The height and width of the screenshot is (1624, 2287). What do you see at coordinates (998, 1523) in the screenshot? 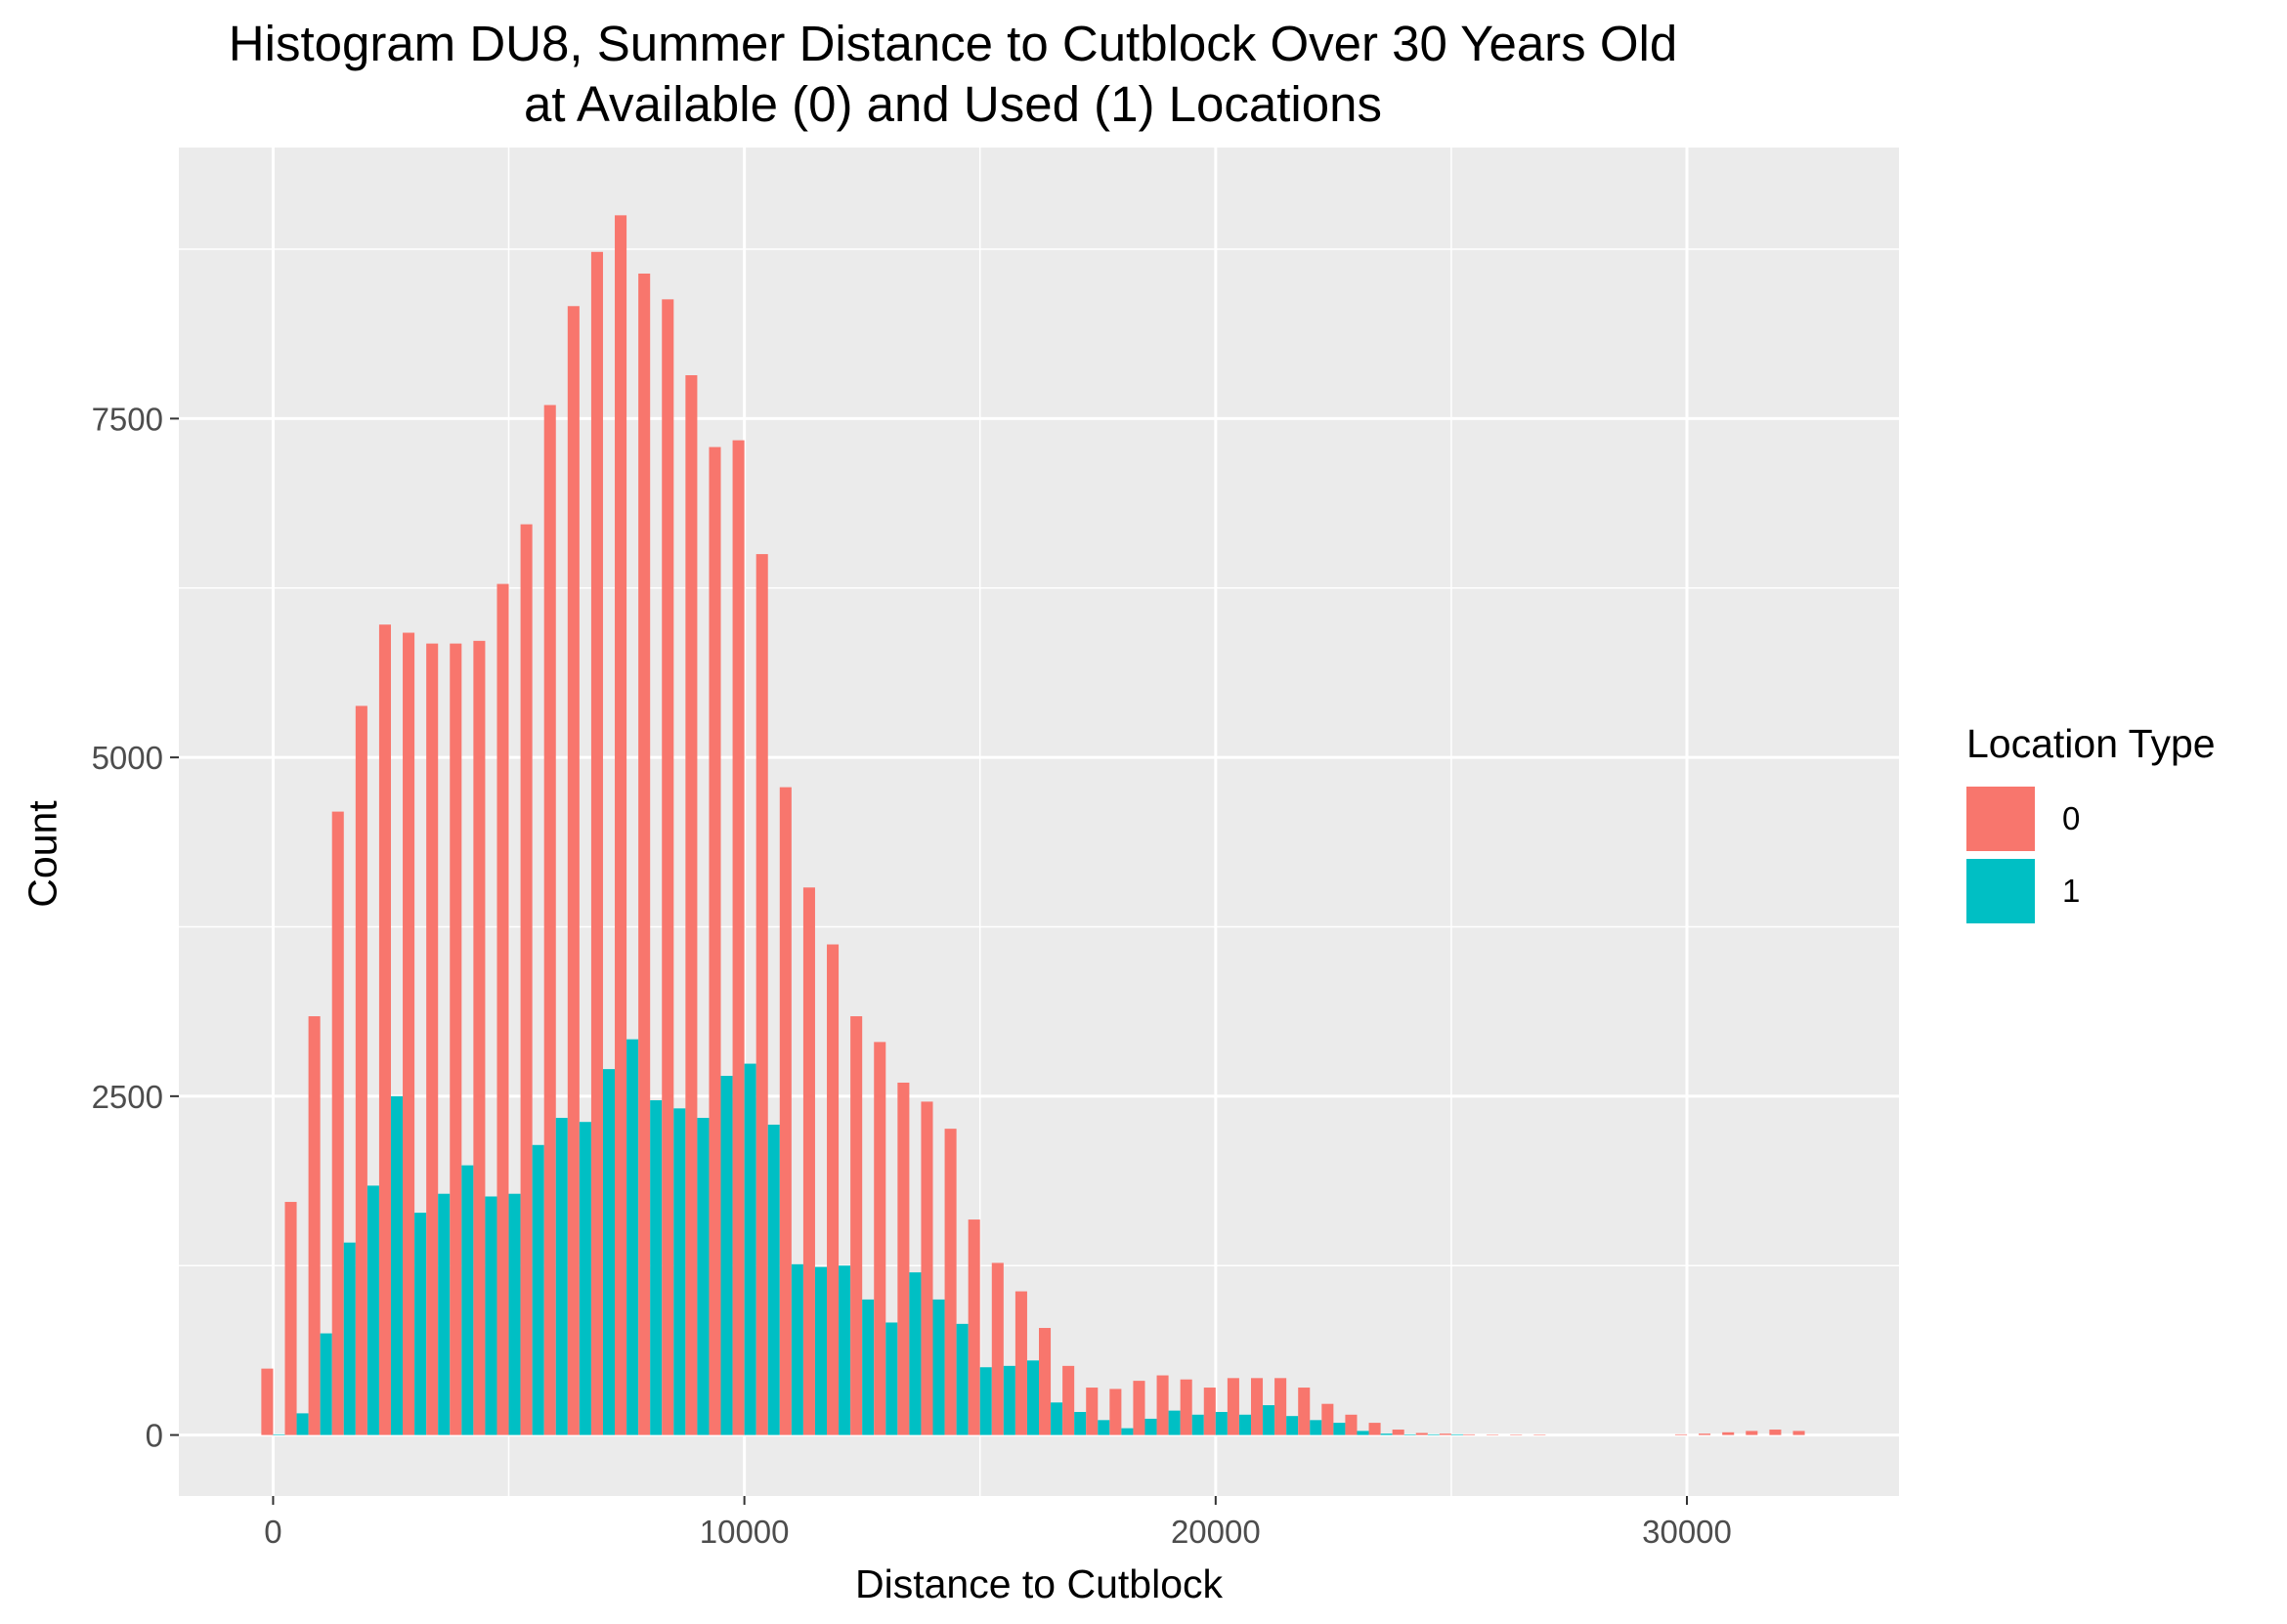
I see `x-axis: 0 10000 20000 30000` at bounding box center [998, 1523].